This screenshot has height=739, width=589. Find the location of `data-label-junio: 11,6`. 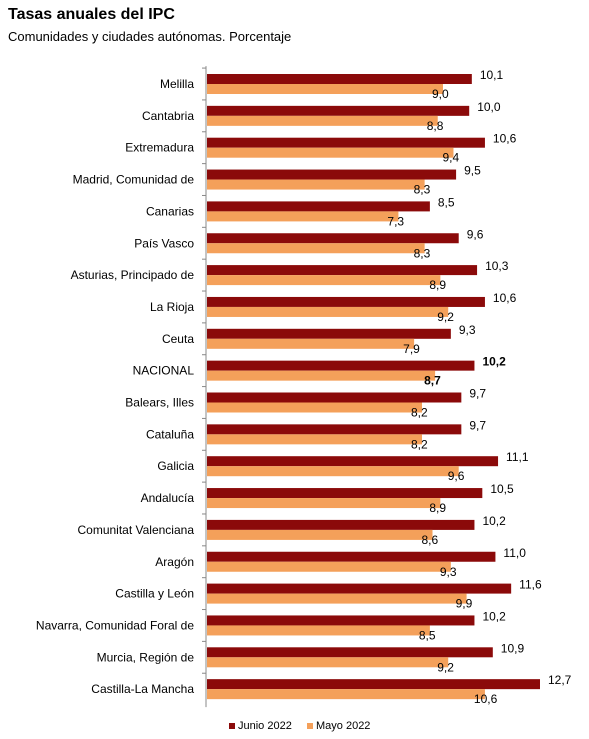

data-label-junio: 11,6 is located at coordinates (530, 585).